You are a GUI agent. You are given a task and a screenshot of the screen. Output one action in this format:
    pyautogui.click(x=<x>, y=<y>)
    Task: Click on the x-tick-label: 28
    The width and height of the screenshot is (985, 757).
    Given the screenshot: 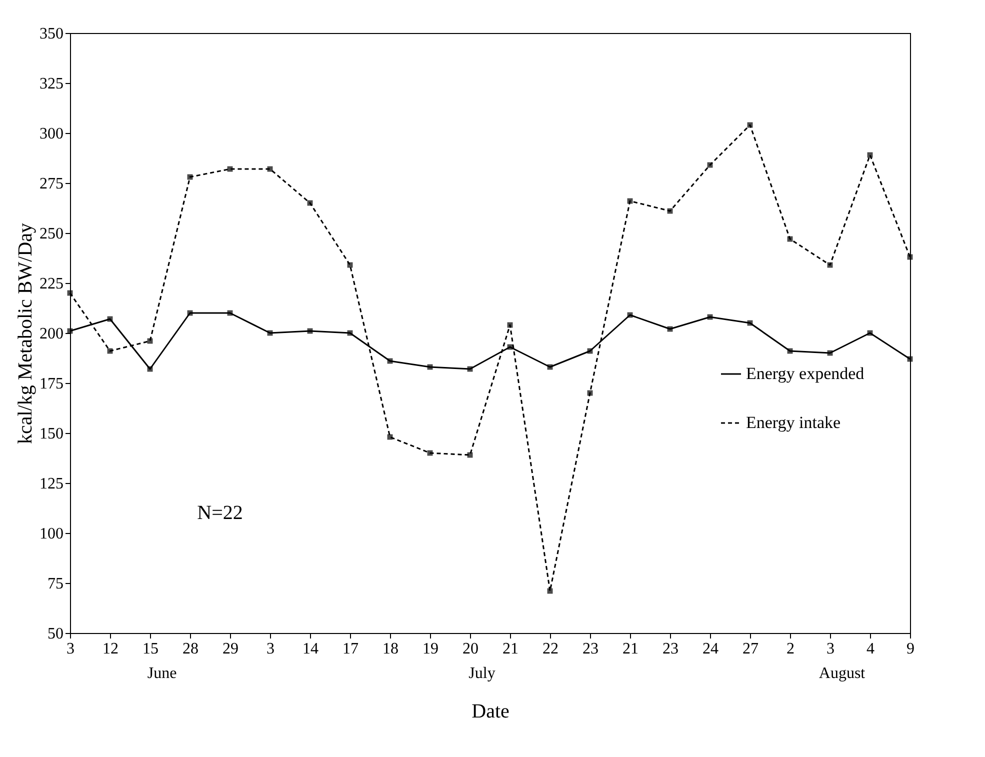 What is the action you would take?
    pyautogui.click(x=190, y=649)
    